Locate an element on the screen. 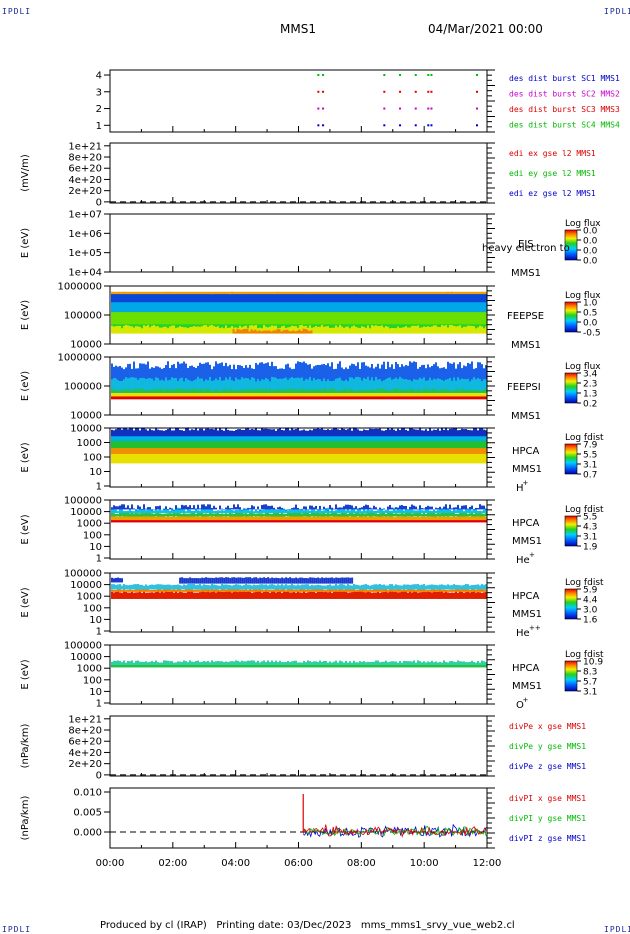 This screenshot has width=630, height=934. y-axis-label-feepse: E (eV) is located at coordinates (25, 315).